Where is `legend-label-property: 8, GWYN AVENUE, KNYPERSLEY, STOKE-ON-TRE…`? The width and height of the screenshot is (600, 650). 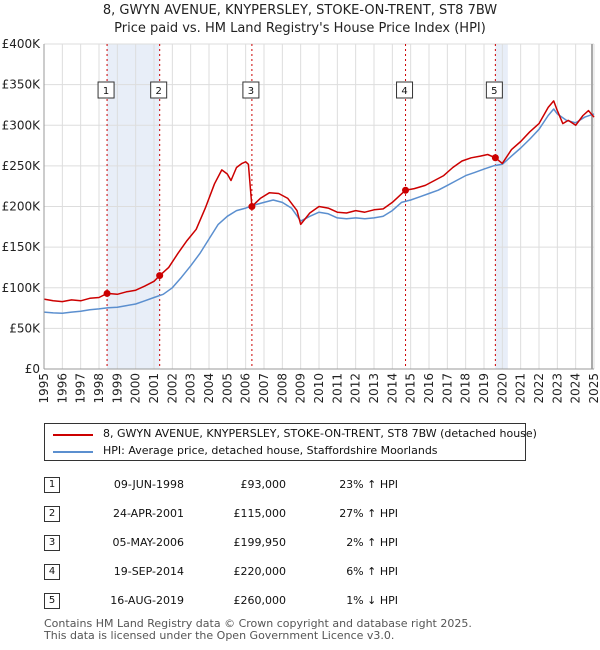 legend-label-property: 8, GWYN AVENUE, KNYPERSLEY, STOKE-ON-TRE… is located at coordinates (320, 433).